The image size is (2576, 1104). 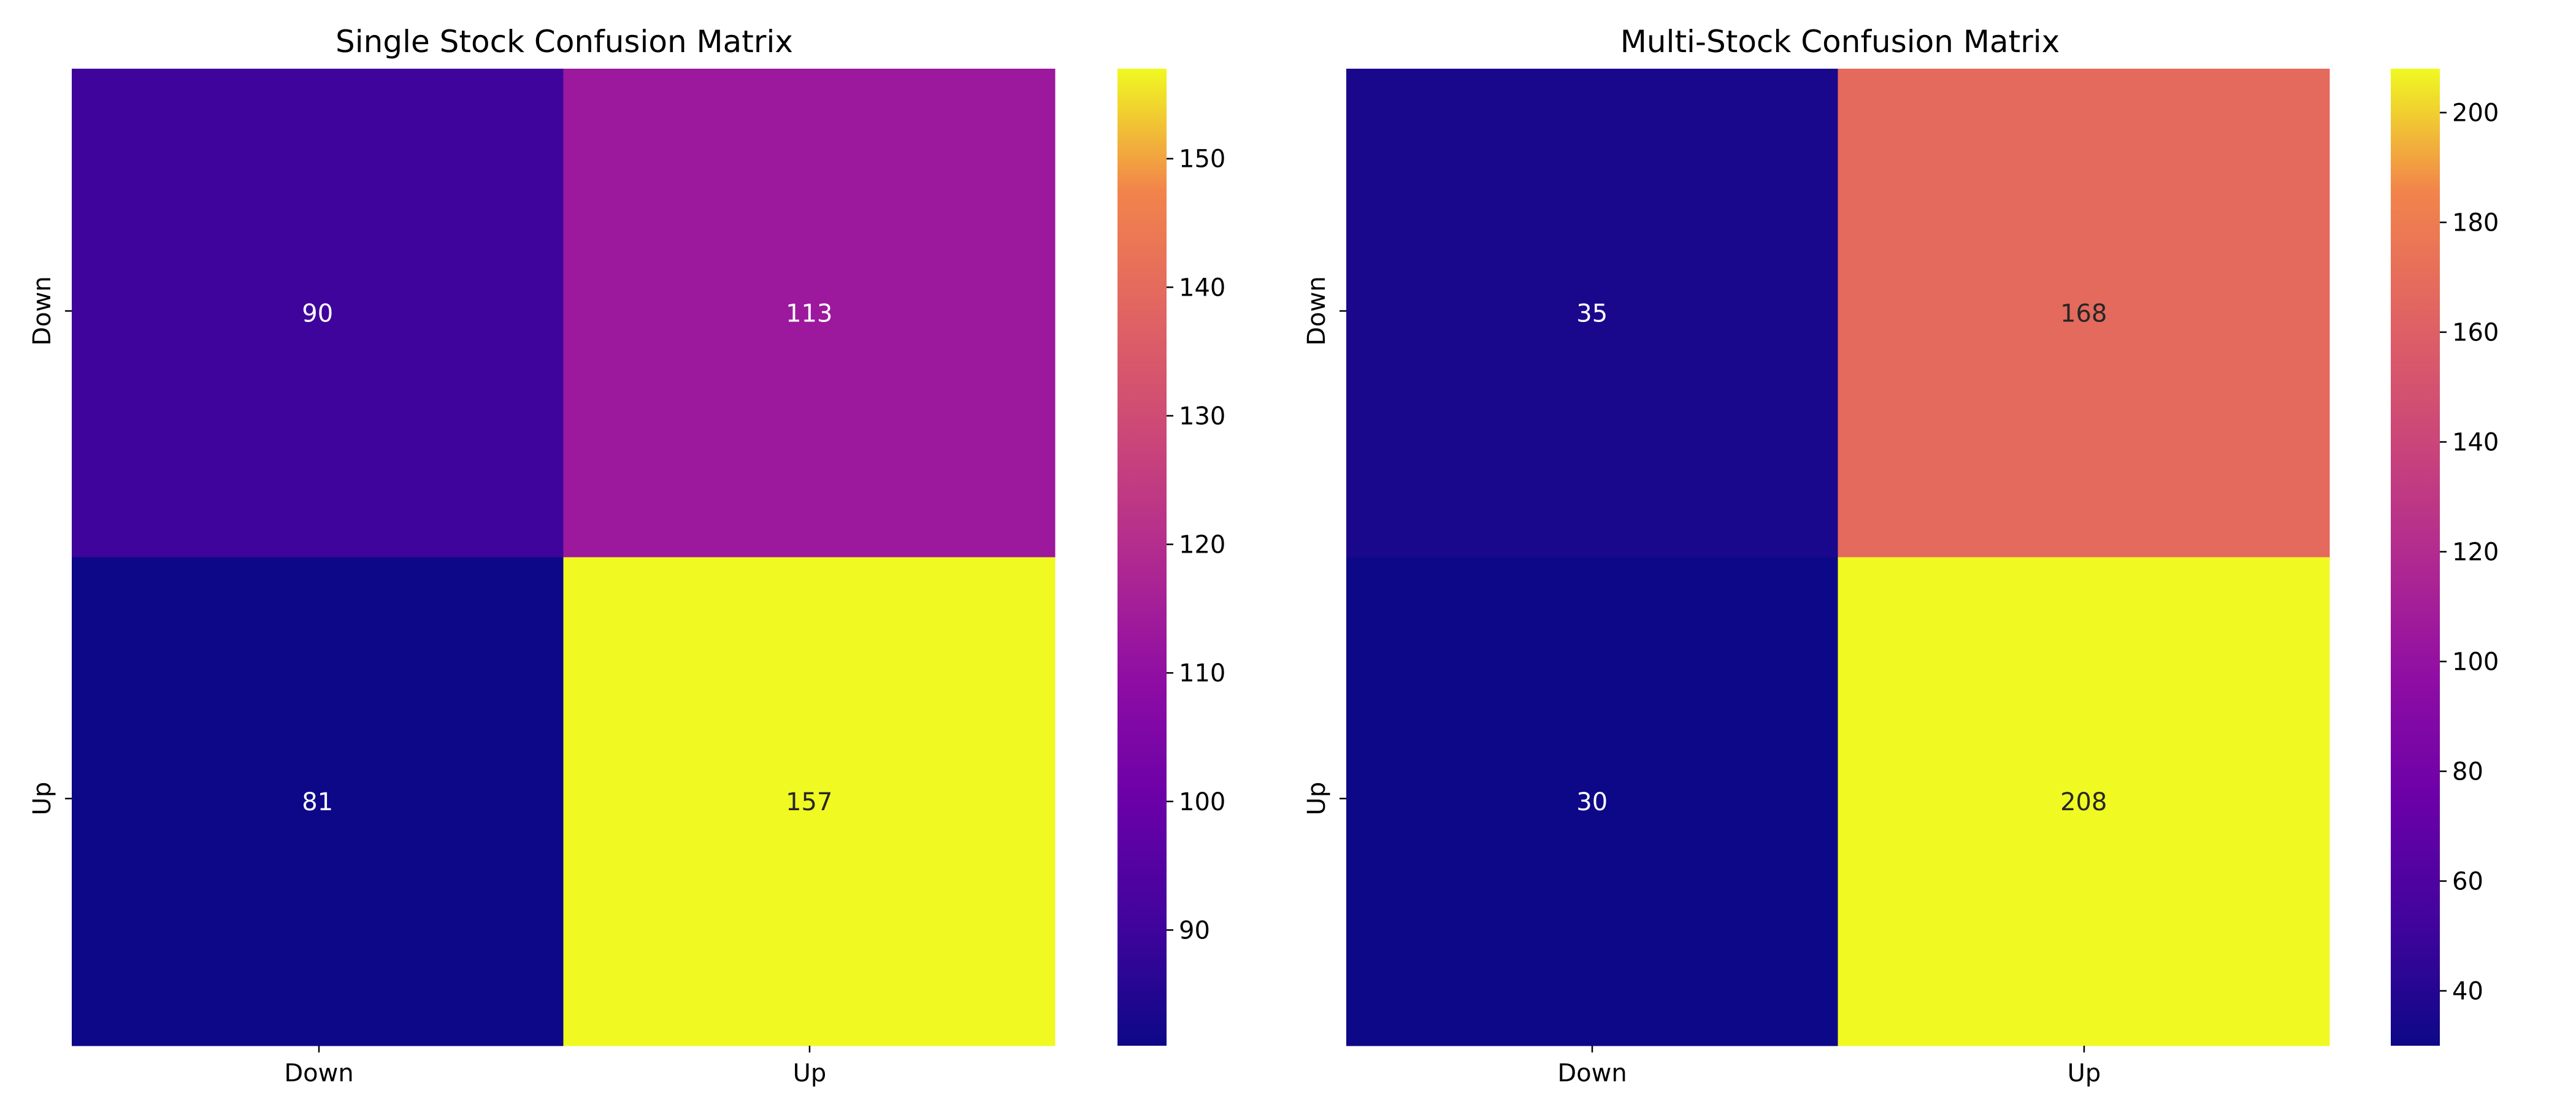 I want to click on colorbar-tick-label: 180, so click(x=2475, y=223).